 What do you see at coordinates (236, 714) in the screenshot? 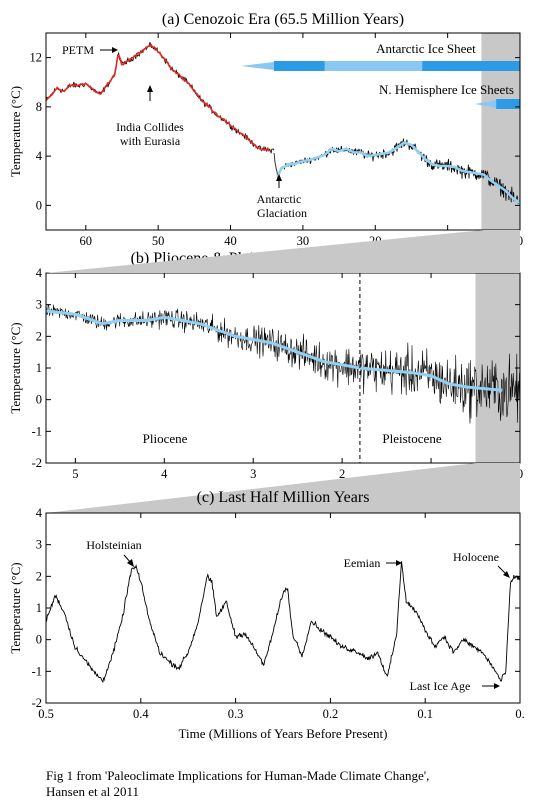
I see `panel-c-xtick-label: 0.3` at bounding box center [236, 714].